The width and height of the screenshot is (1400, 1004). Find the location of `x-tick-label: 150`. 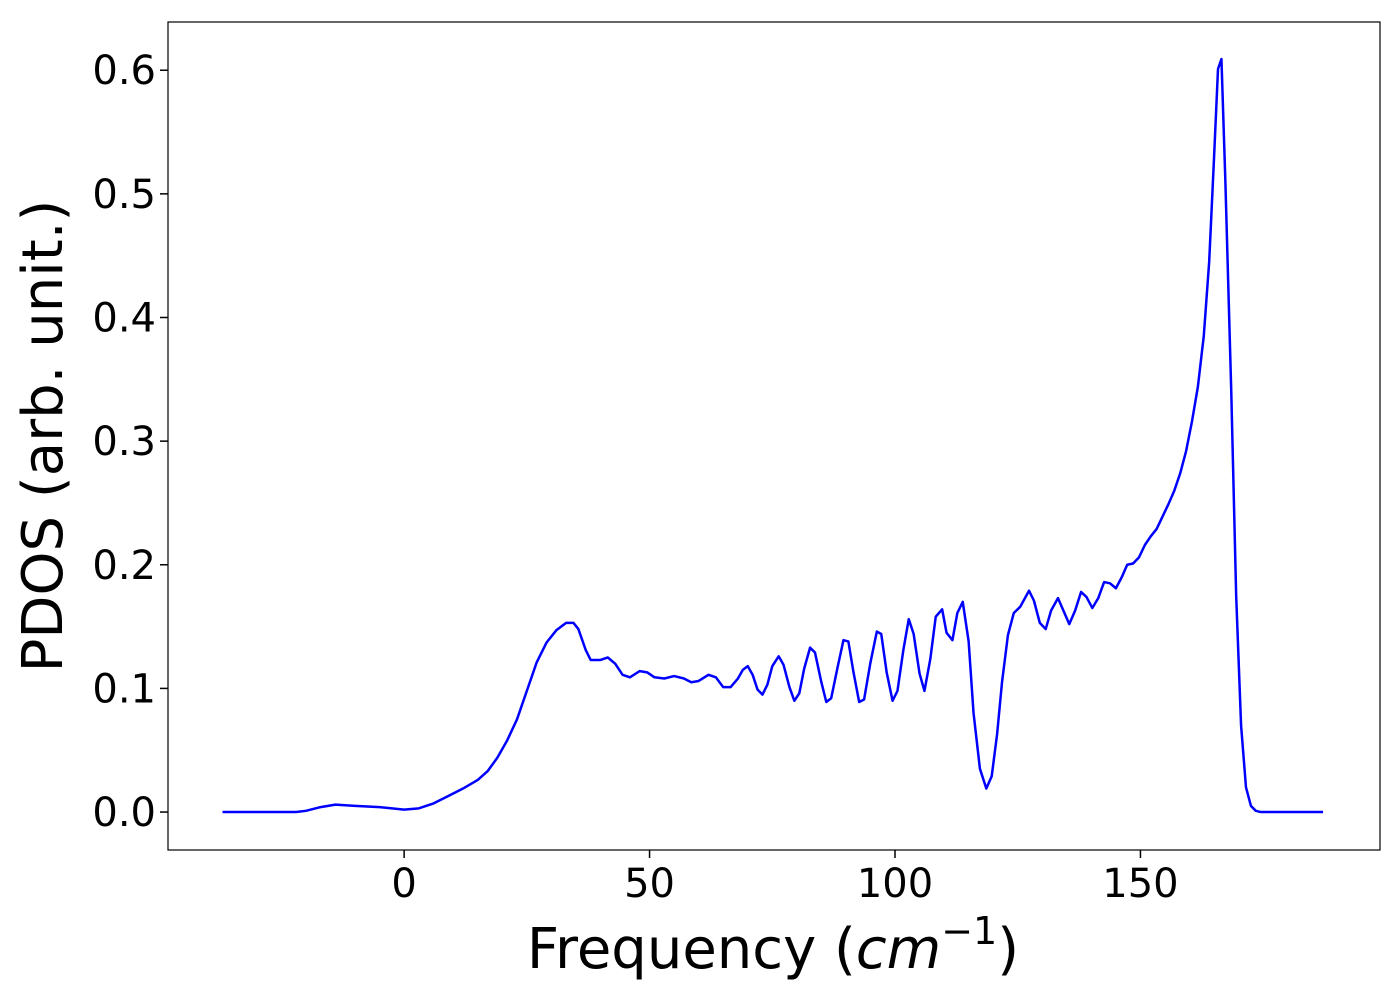

x-tick-label: 150 is located at coordinates (1140, 884).